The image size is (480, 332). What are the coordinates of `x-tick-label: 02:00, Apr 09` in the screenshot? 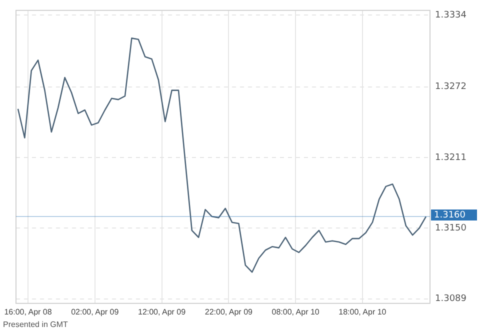 It's located at (95, 311).